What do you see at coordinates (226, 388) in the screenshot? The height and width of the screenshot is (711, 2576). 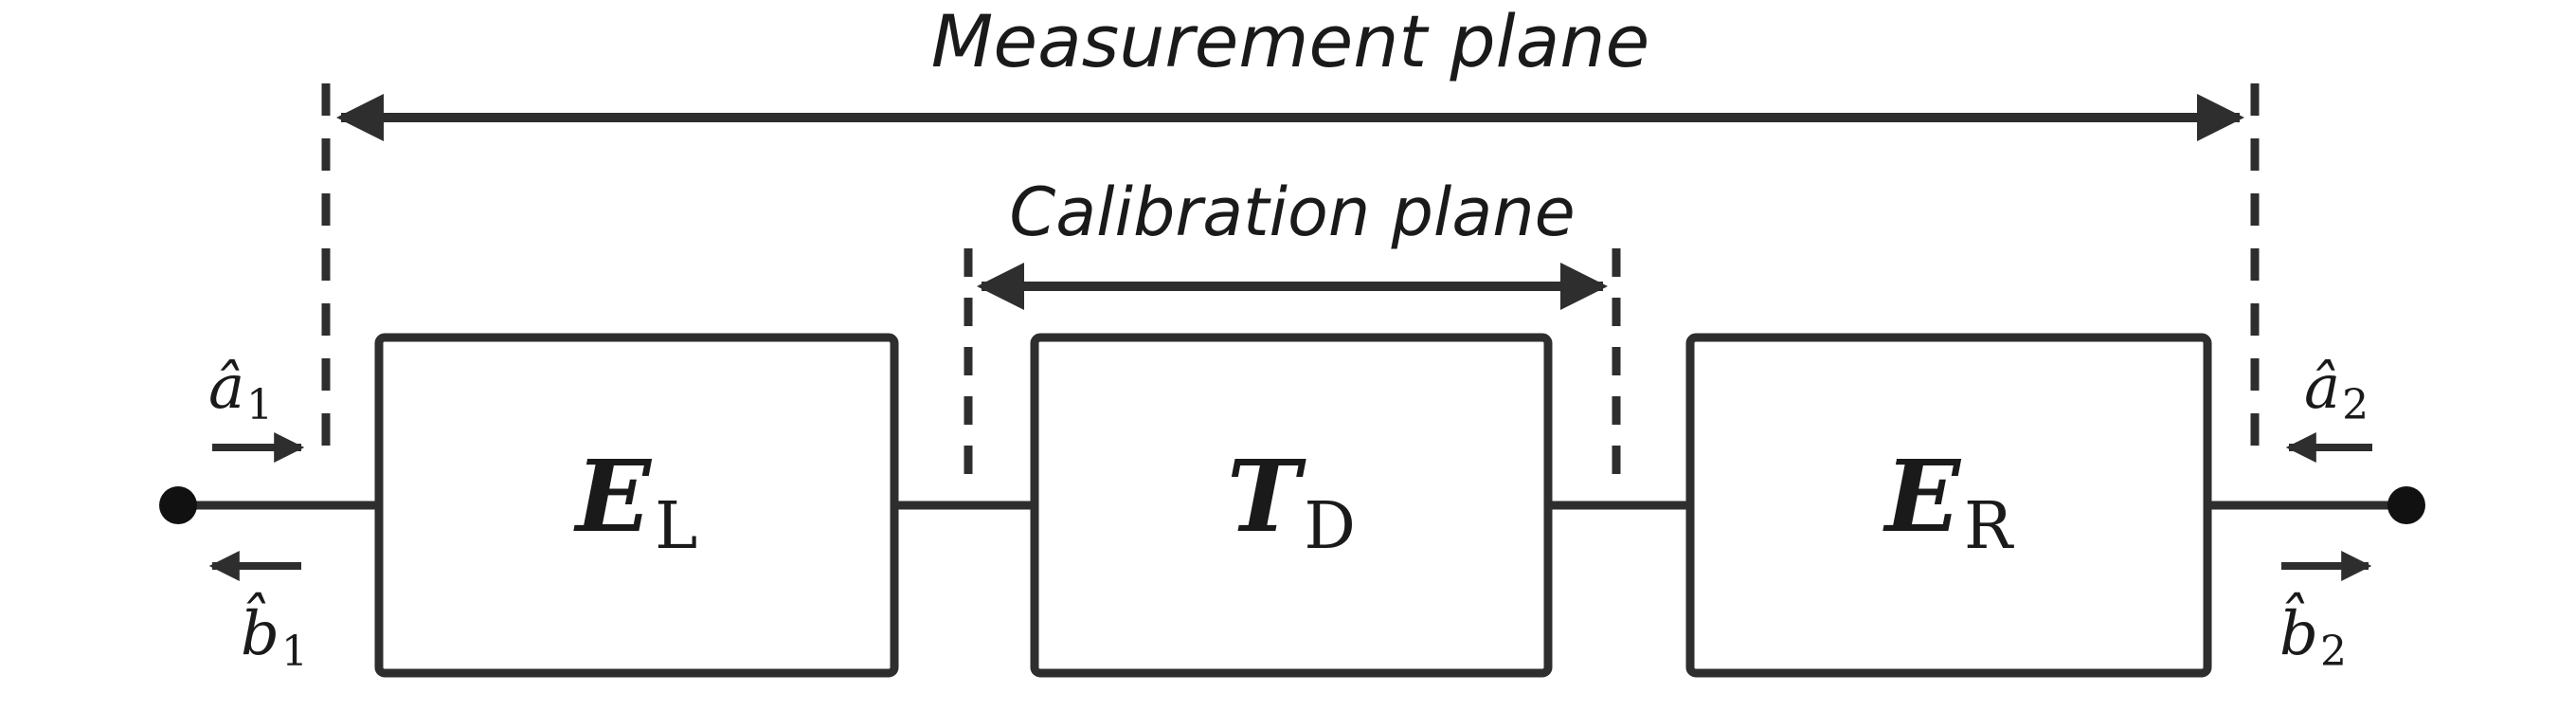 I see `wave-a1-symbol: â` at bounding box center [226, 388].